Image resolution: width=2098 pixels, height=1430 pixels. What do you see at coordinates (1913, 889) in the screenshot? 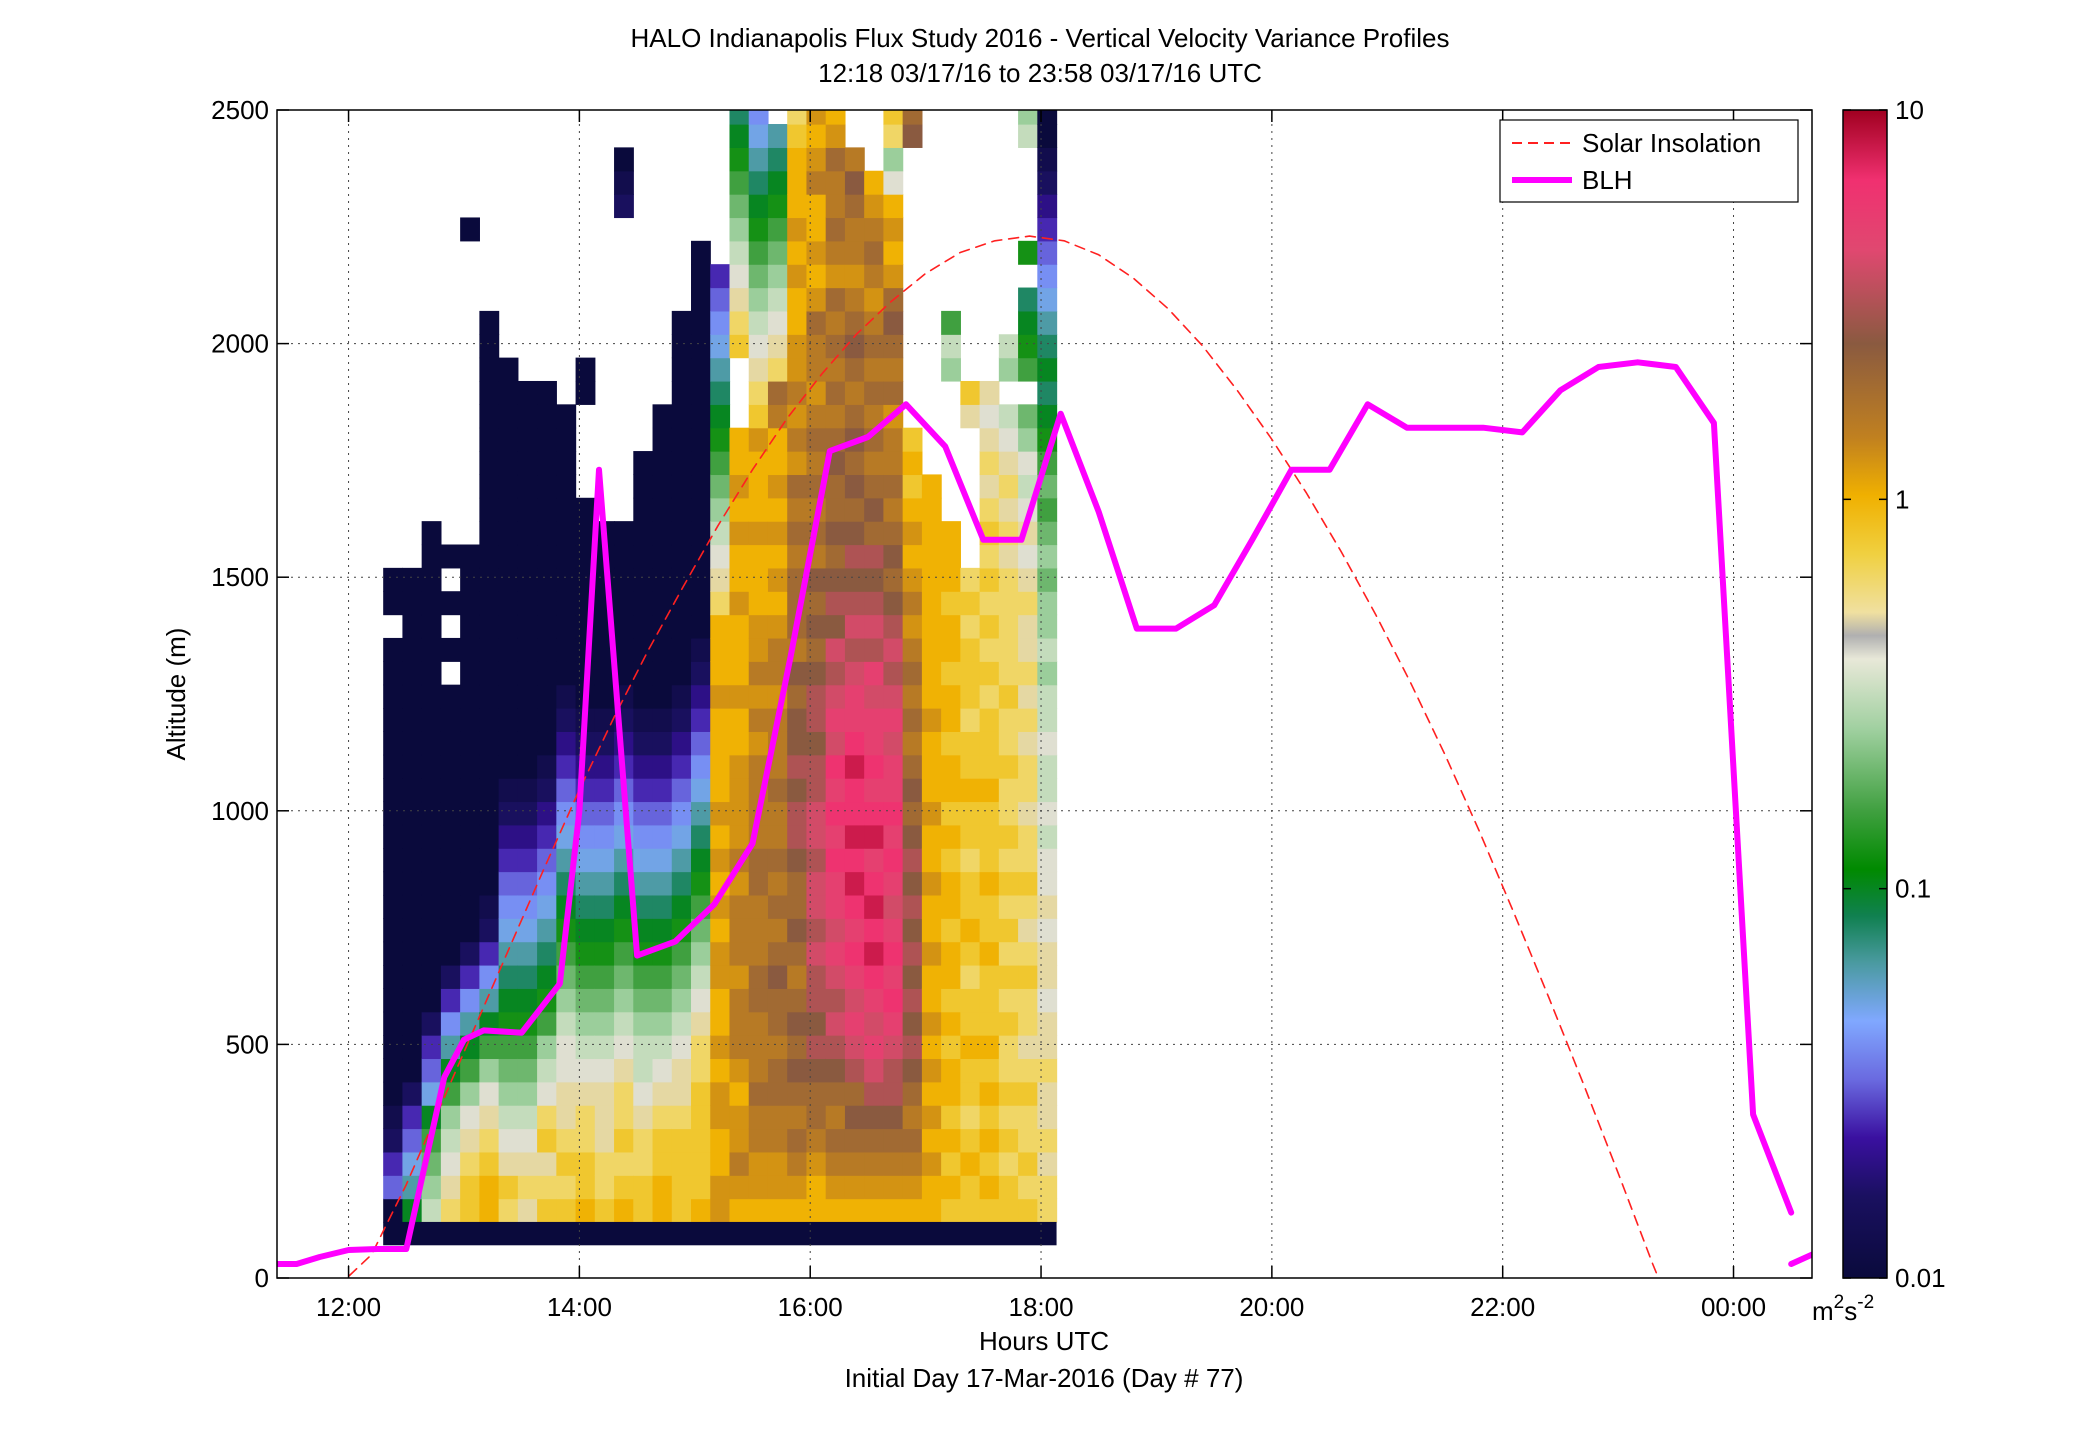
I see `colorbar-tick-label: 0.1` at bounding box center [1913, 889].